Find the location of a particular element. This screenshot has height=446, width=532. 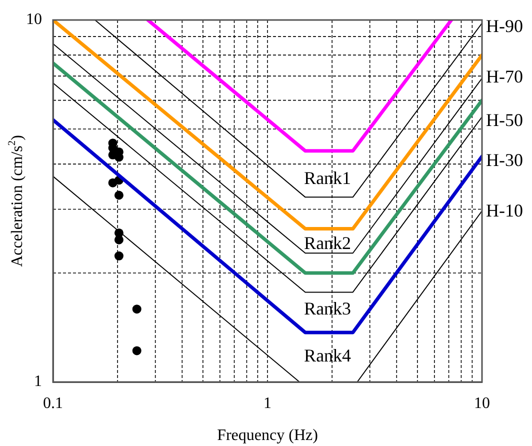

annotation: Rank3 is located at coordinates (328, 308).